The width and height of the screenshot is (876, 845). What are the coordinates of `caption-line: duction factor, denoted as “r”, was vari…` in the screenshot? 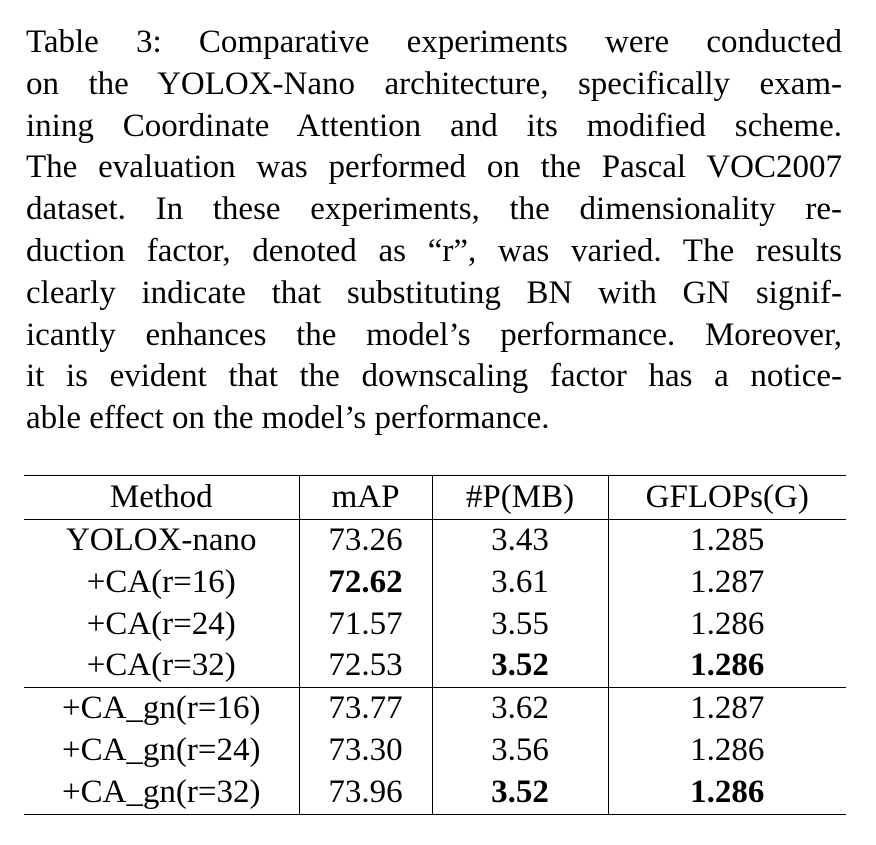 It's located at (434, 250).